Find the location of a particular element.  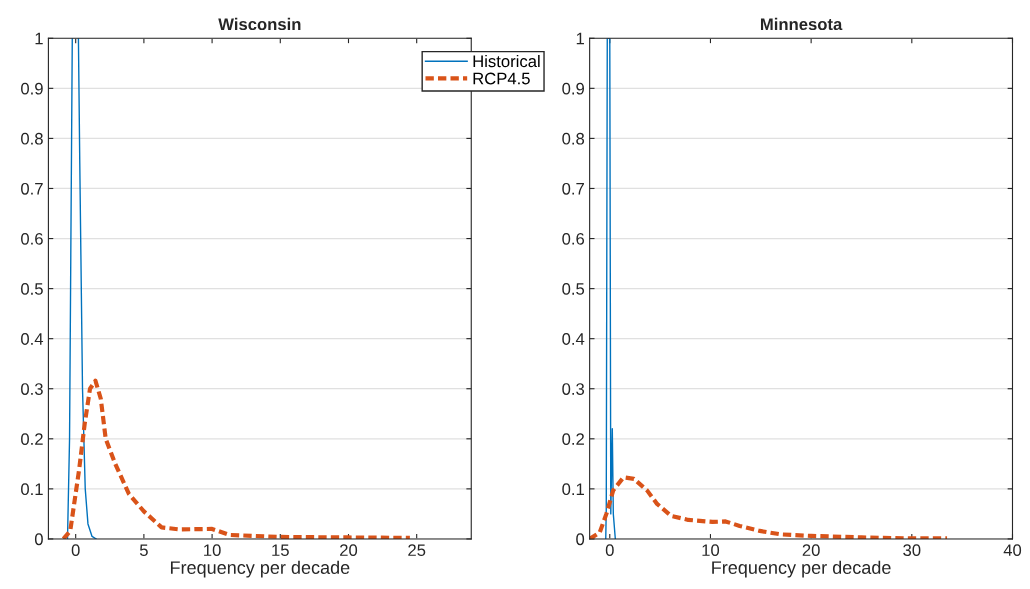

legend-label: RCP4.5 is located at coordinates (501, 78).